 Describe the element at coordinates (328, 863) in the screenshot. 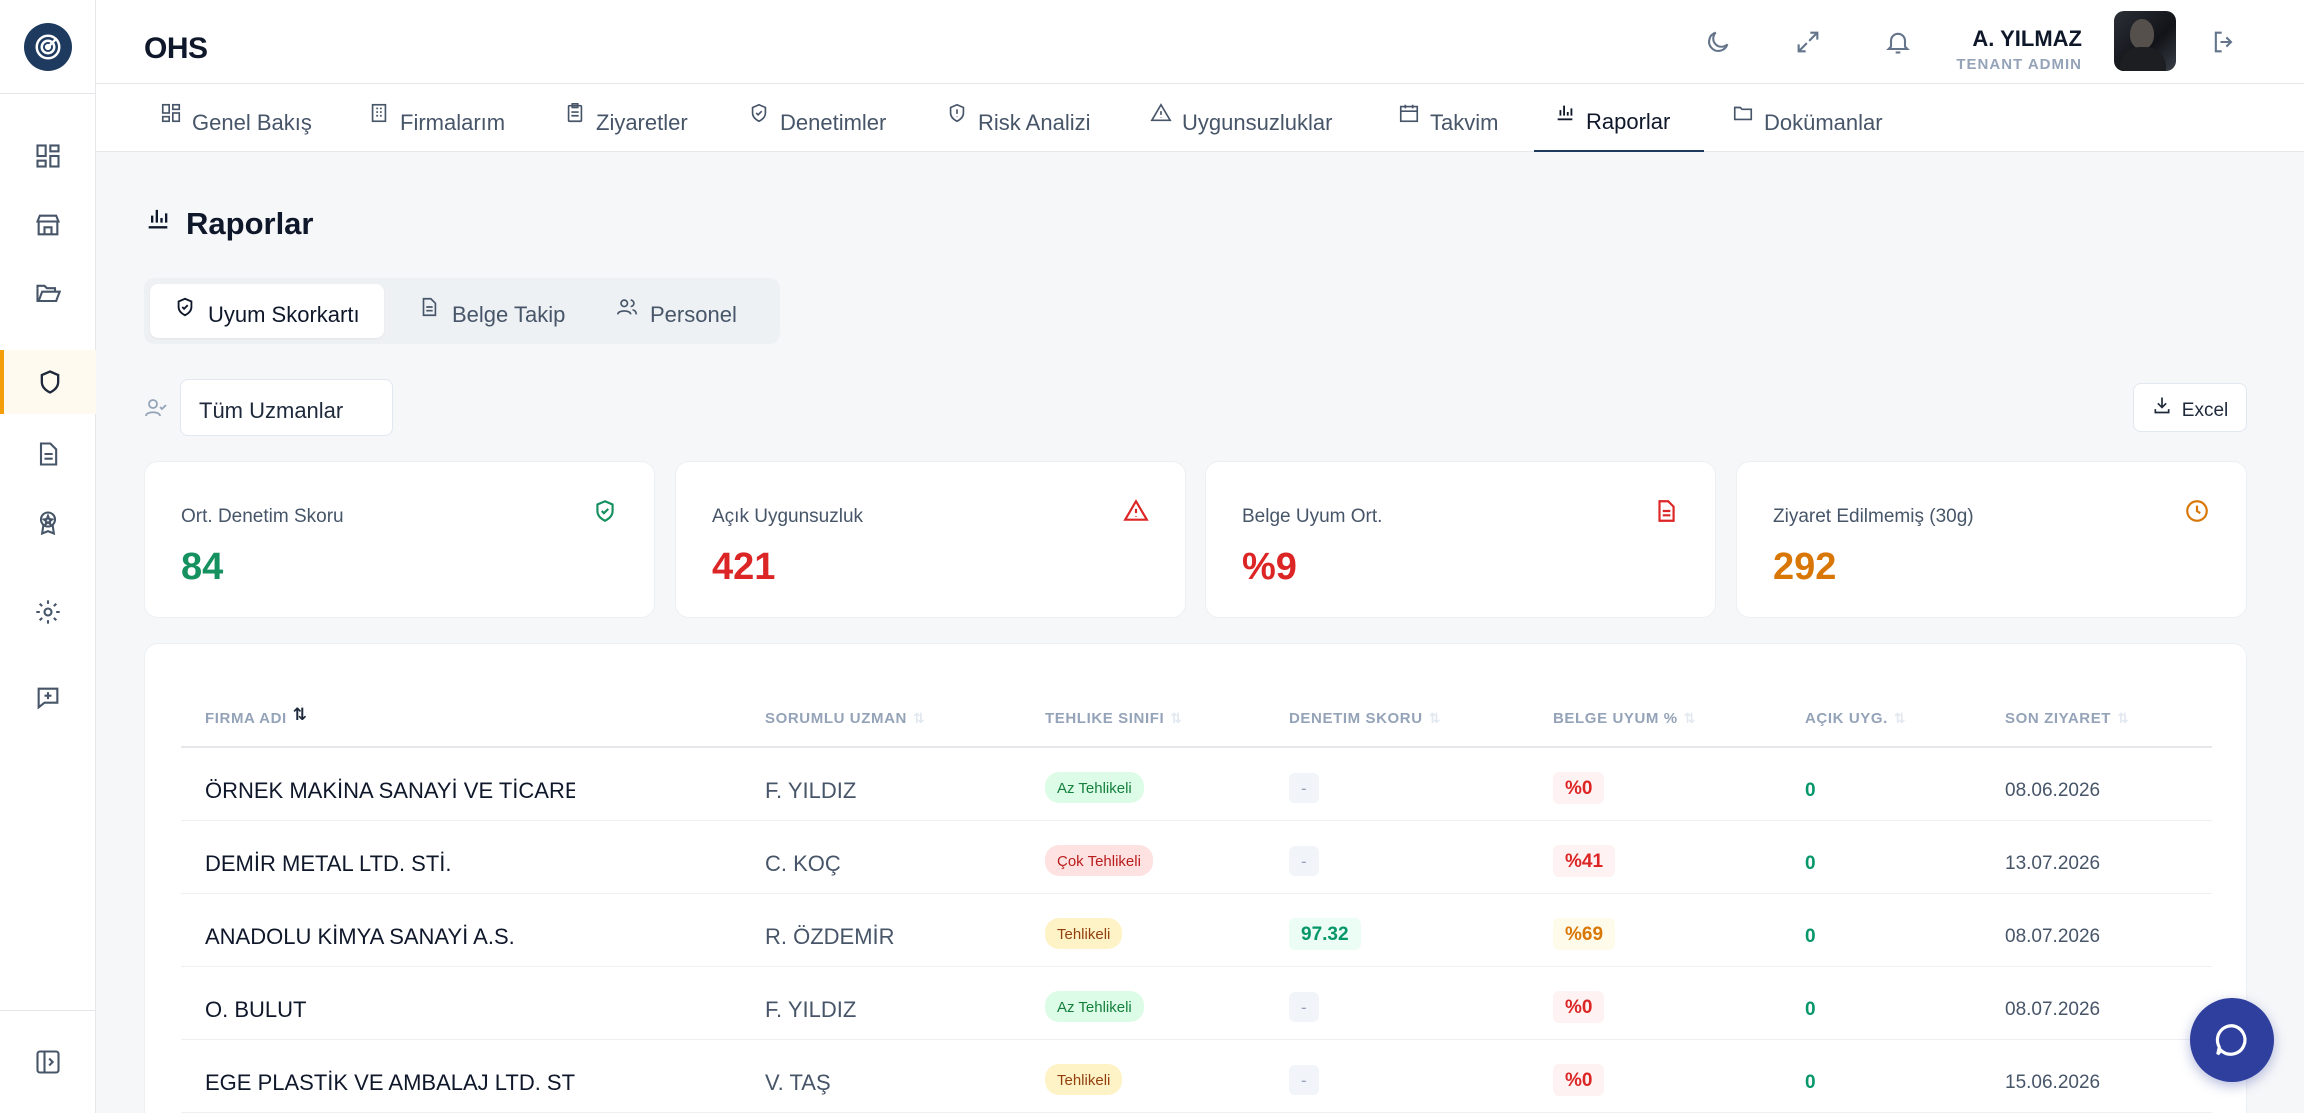

I see `cell-firma: DEMİR METAL LTD. STİ.` at that location.